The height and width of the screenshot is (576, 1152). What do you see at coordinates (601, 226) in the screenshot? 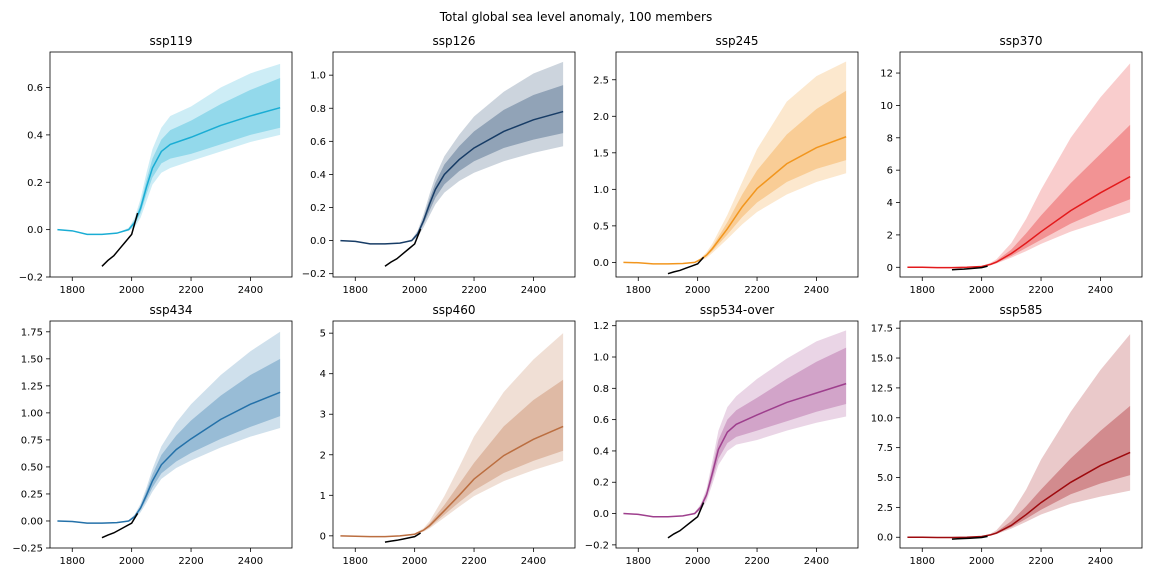
I see `y-tick-label: 0.5` at bounding box center [601, 226].